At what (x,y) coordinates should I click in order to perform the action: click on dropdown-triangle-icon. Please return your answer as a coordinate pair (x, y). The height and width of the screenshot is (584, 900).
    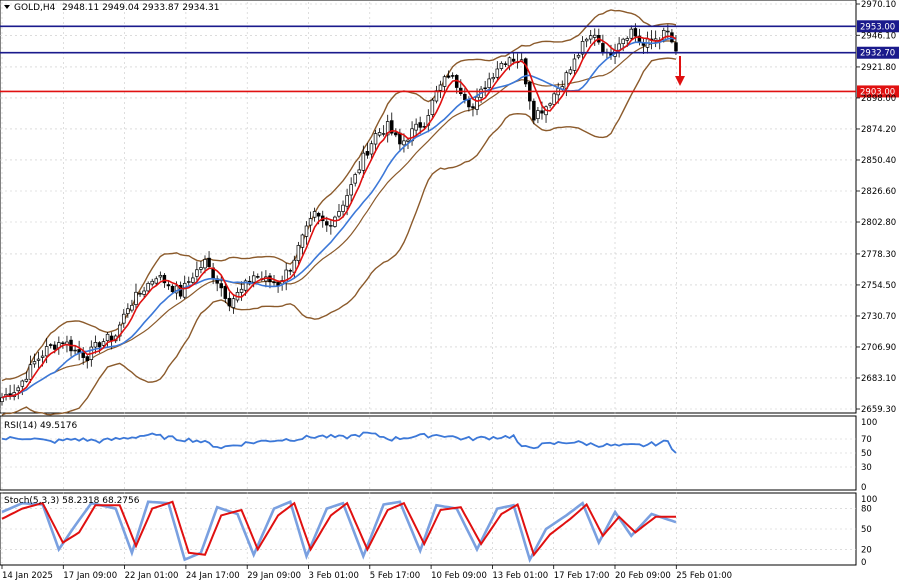
    Looking at the image, I should click on (7, 7).